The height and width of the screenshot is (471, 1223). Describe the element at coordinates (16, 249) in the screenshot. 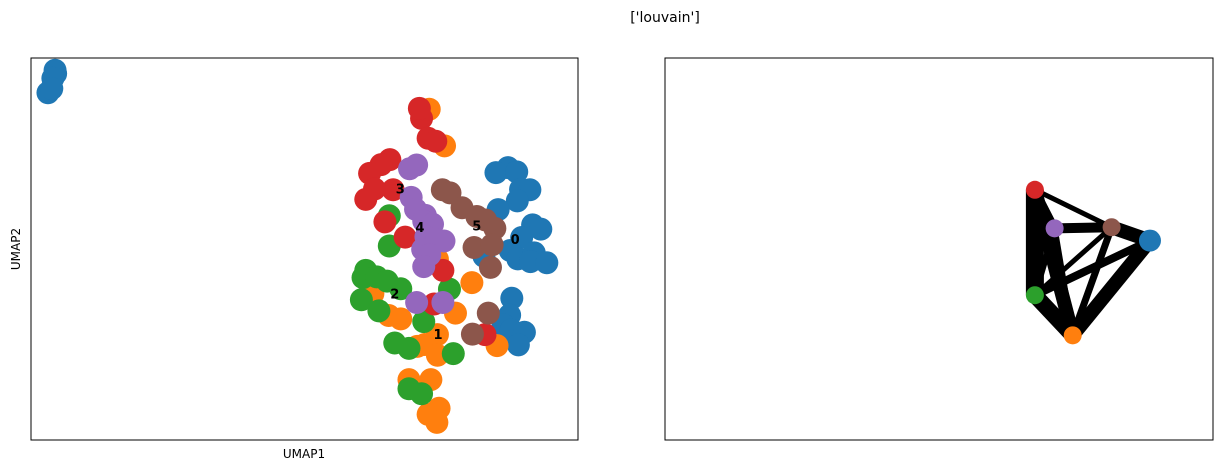

I see `umap-y-axis-label: UMAP2` at that location.